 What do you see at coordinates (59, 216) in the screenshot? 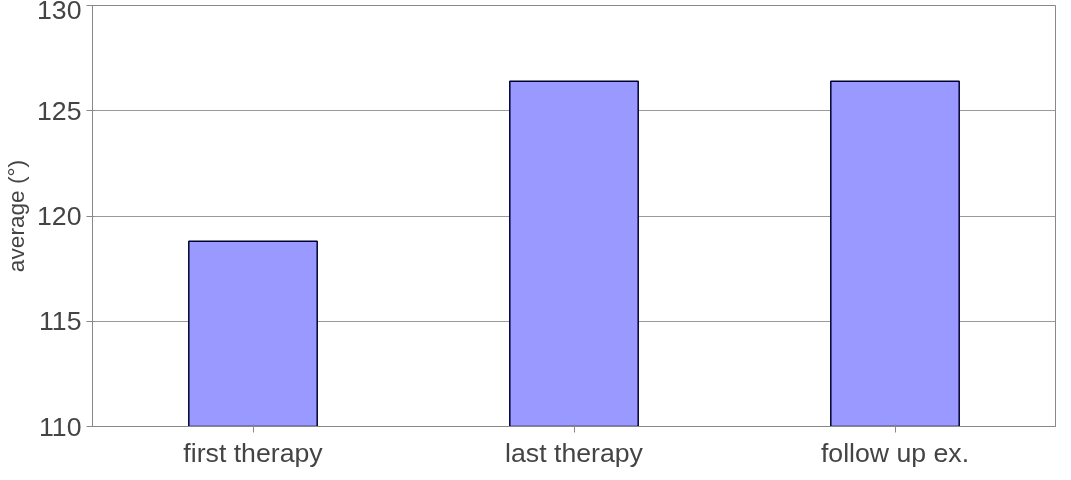
I see `y-tick-label: 120` at bounding box center [59, 216].